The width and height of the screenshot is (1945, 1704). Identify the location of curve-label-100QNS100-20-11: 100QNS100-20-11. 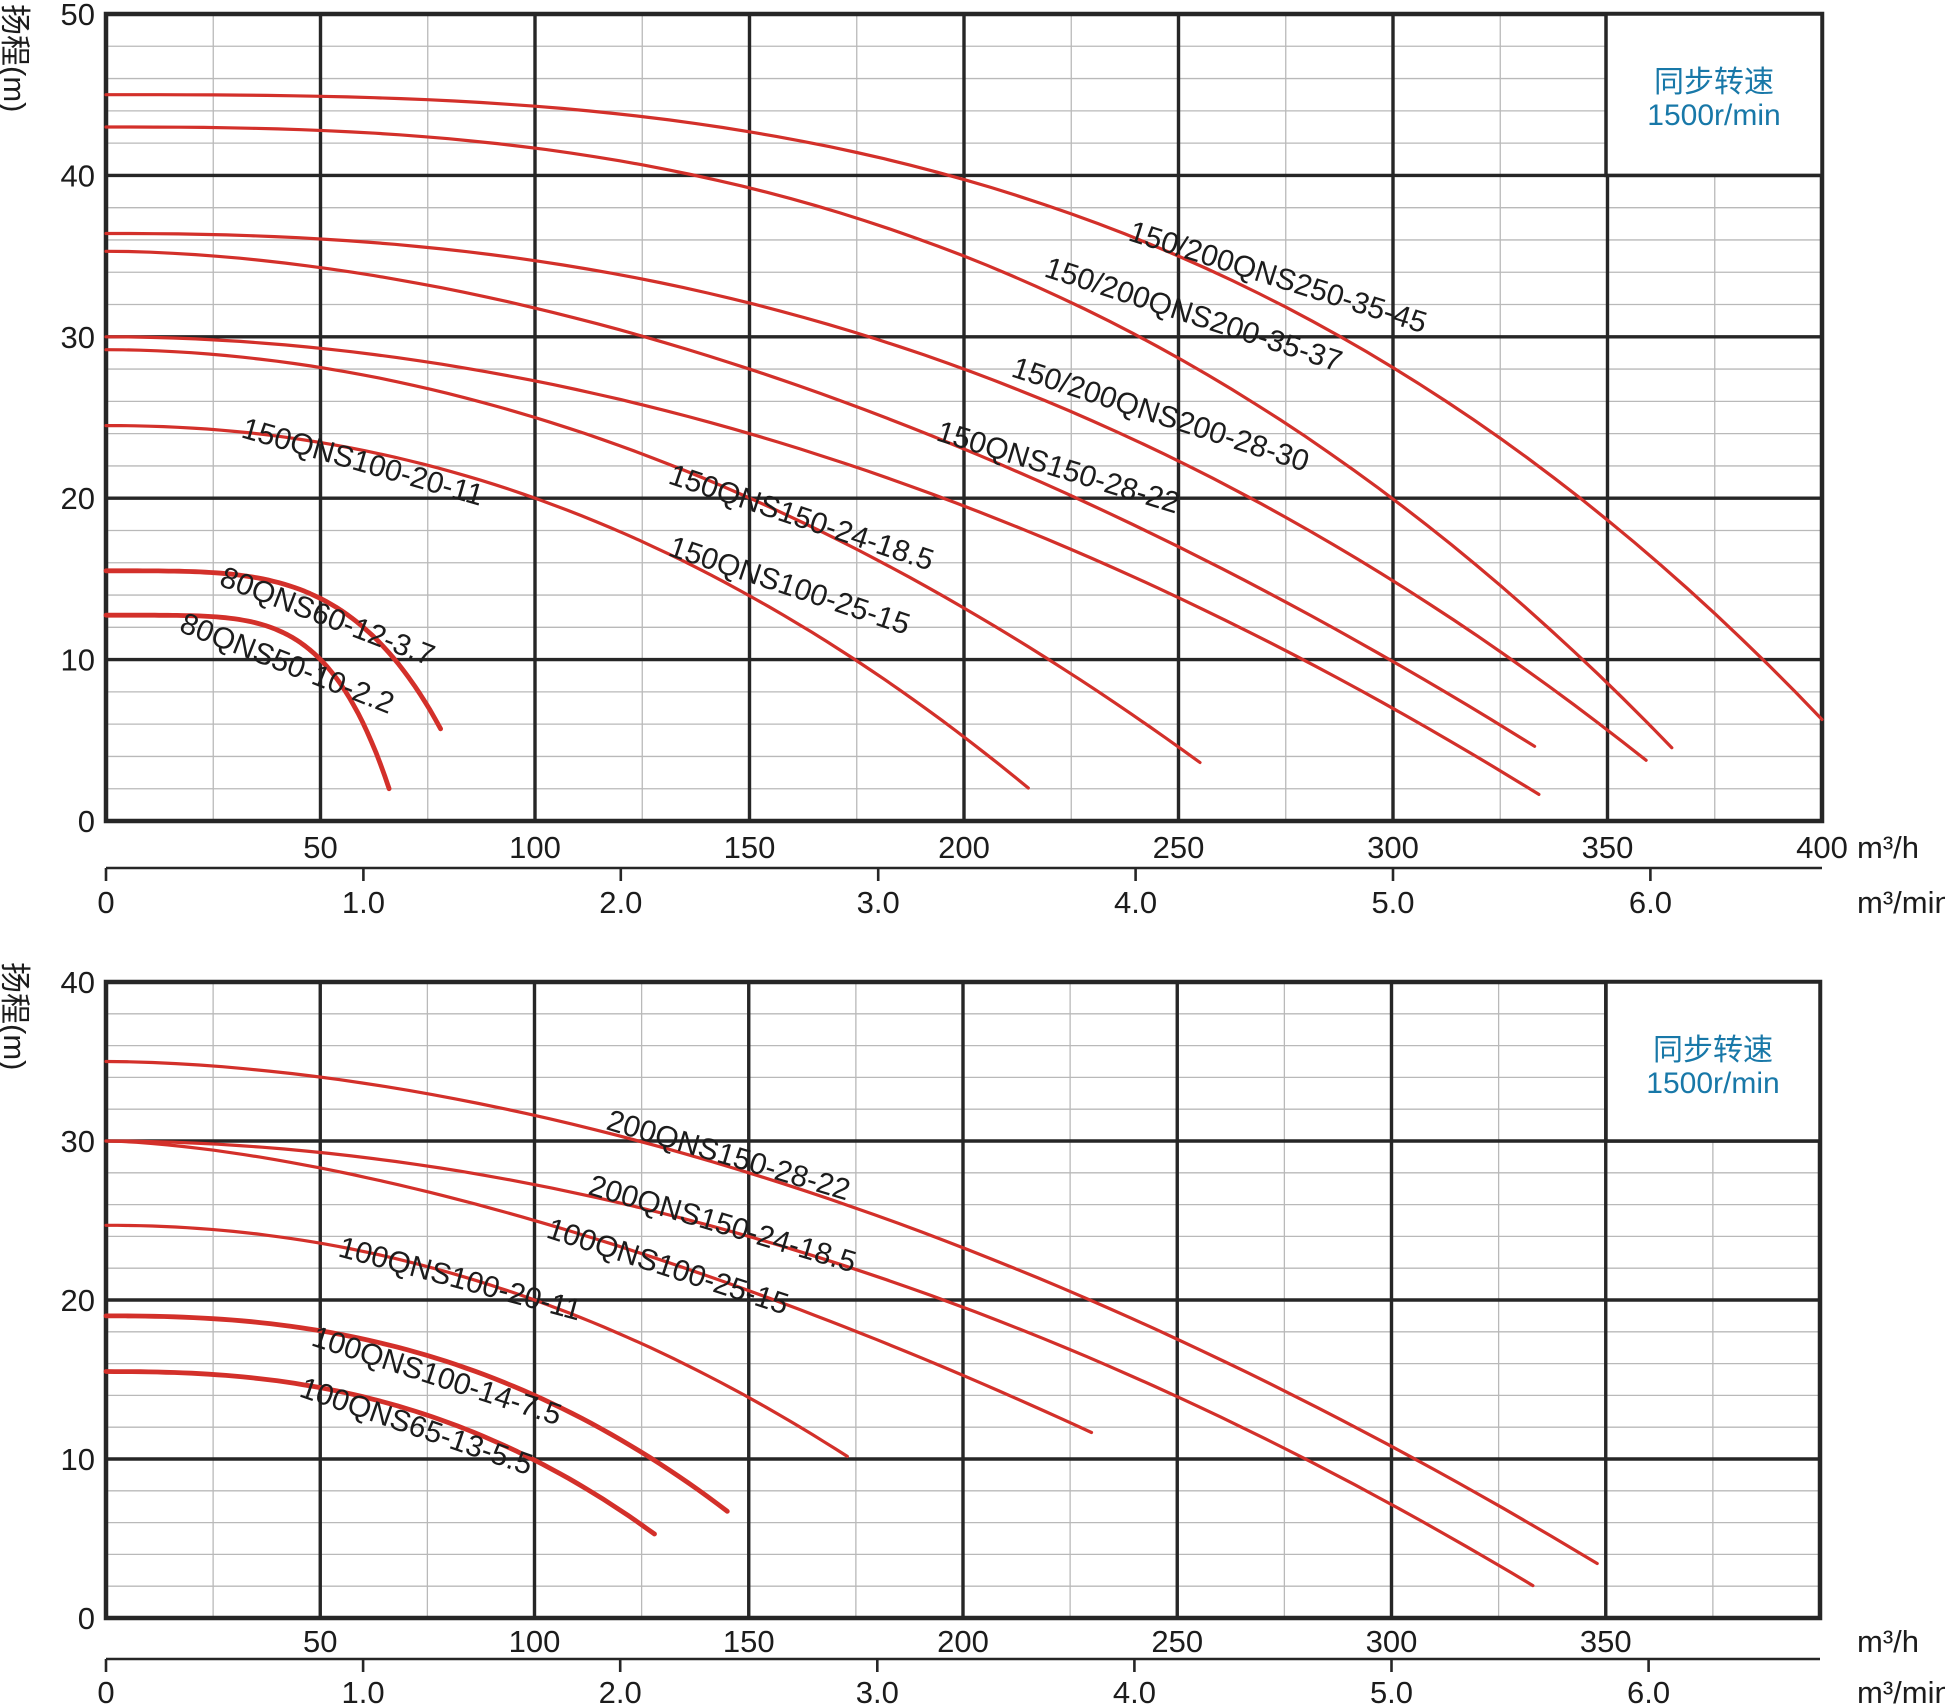
(460, 1279).